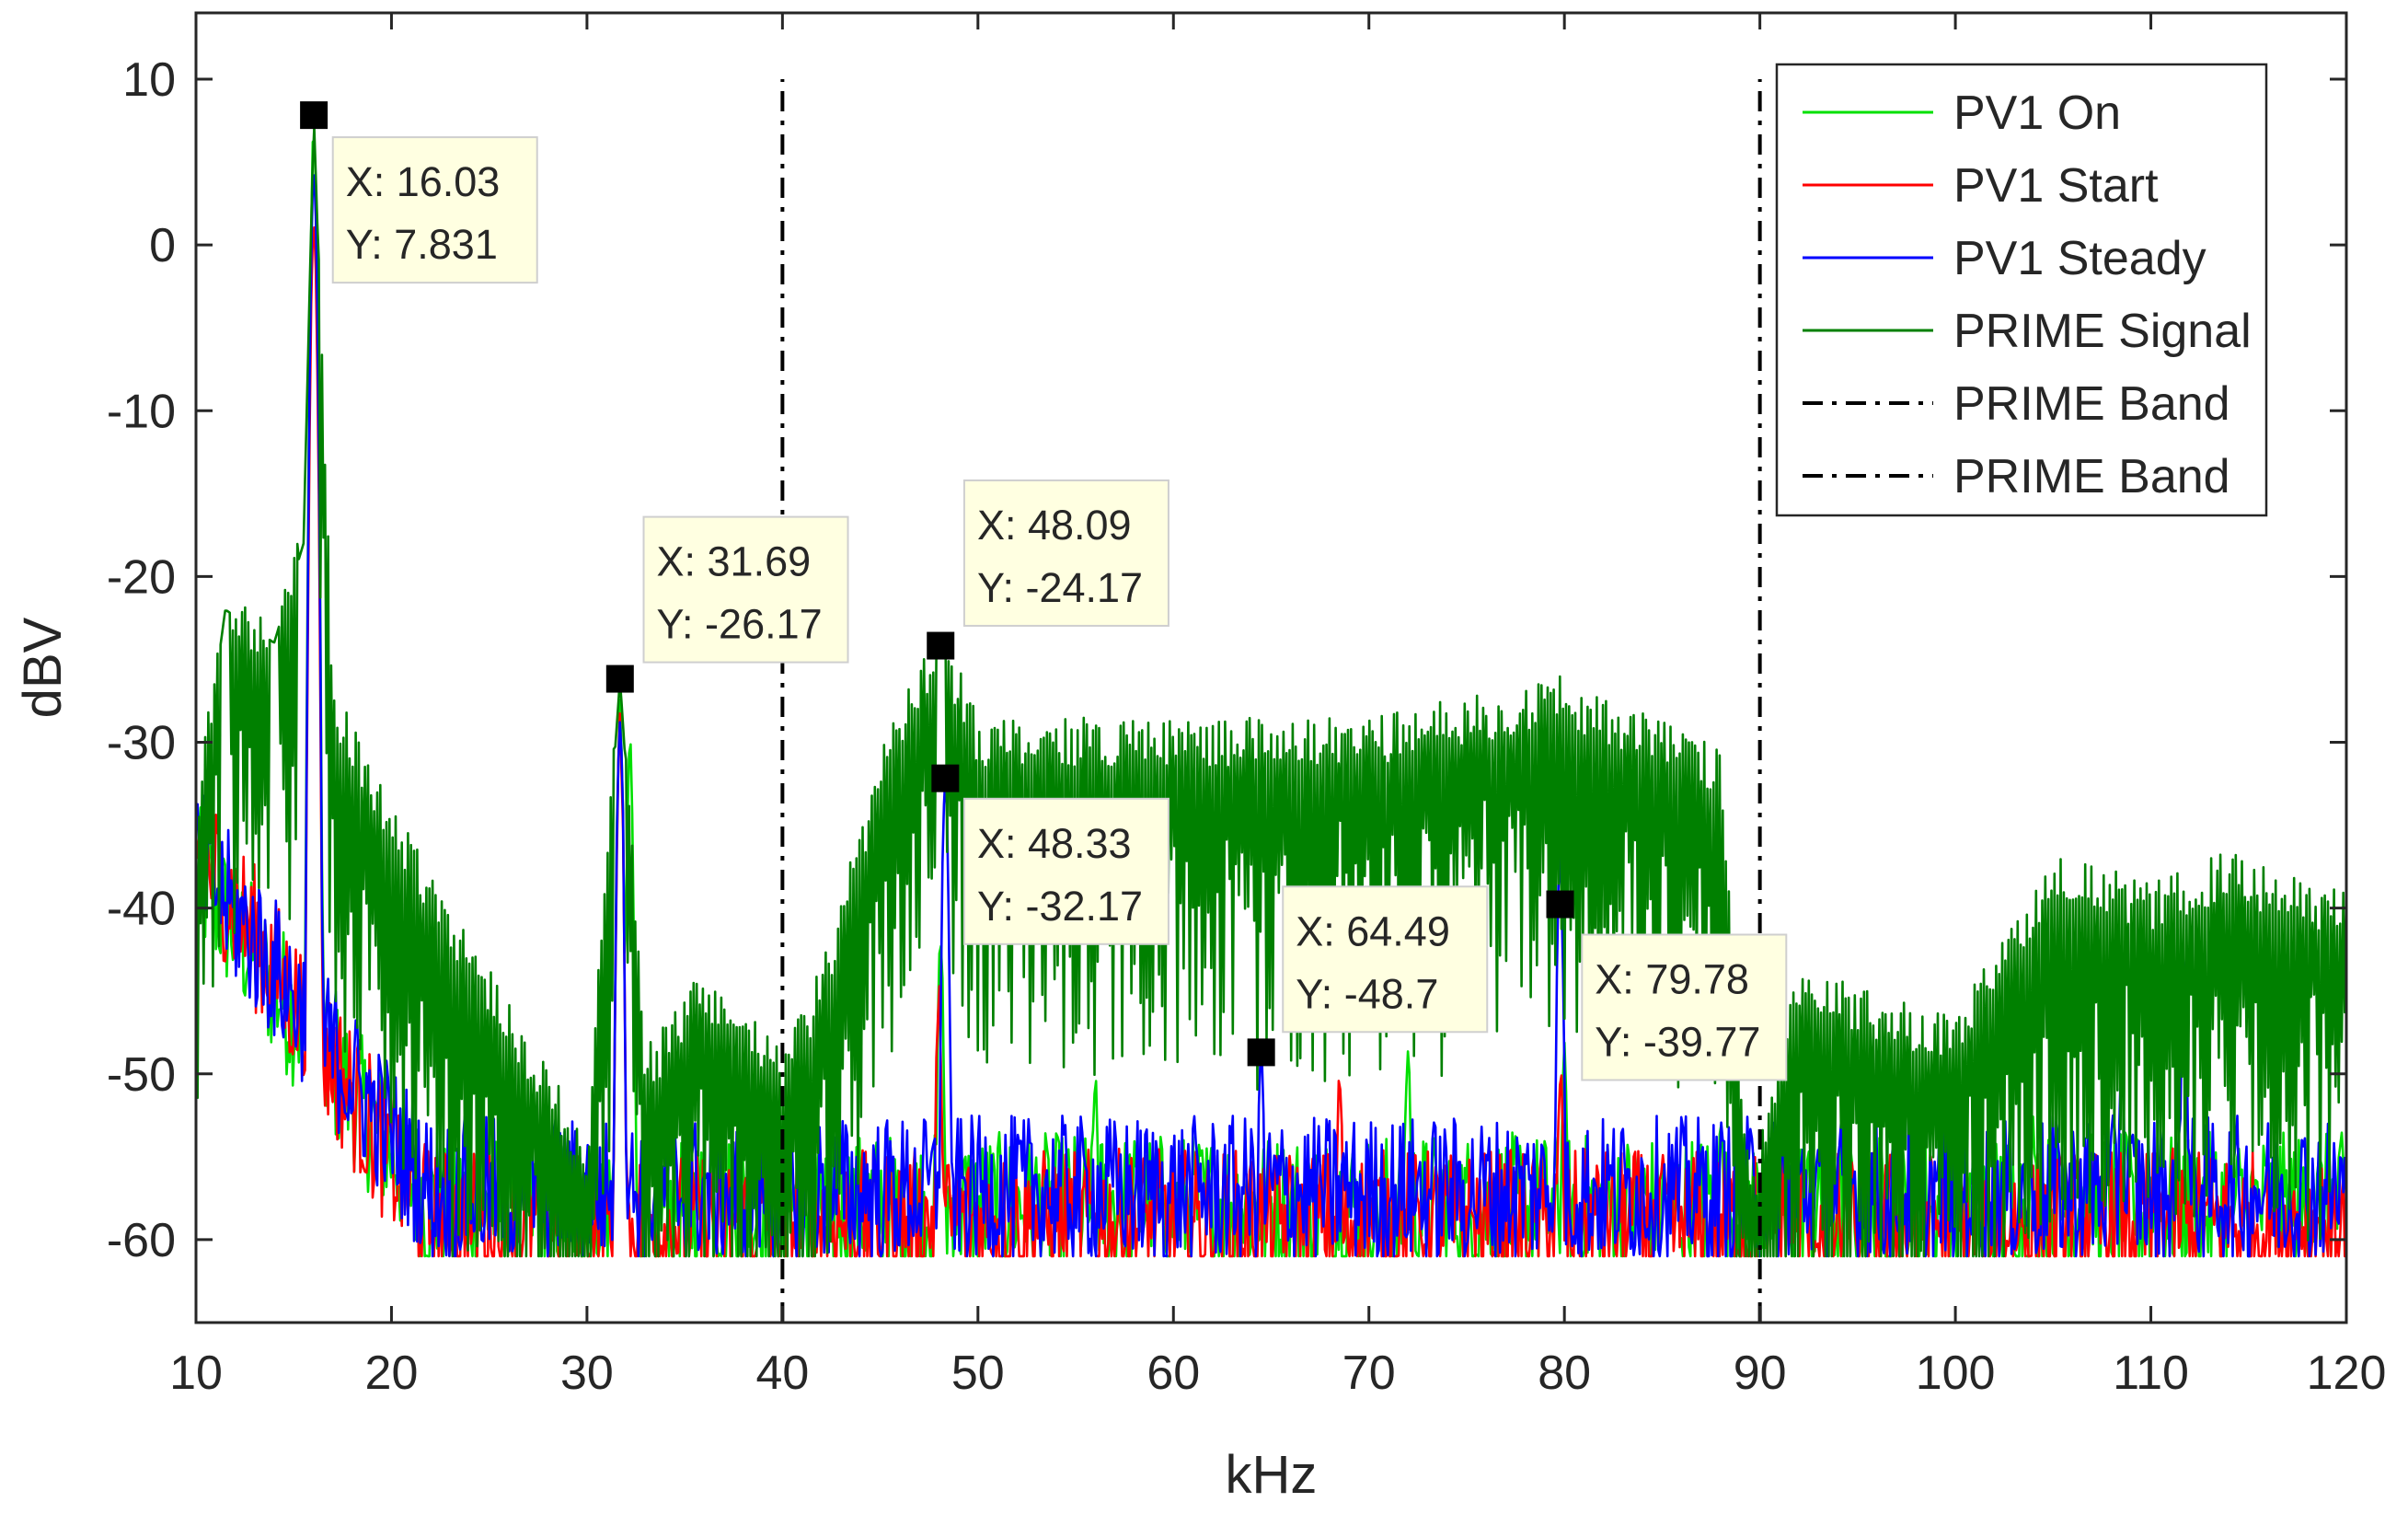 The image size is (2408, 1514). What do you see at coordinates (422, 245) in the screenshot?
I see `data-tip-y: Y: 7.831` at bounding box center [422, 245].